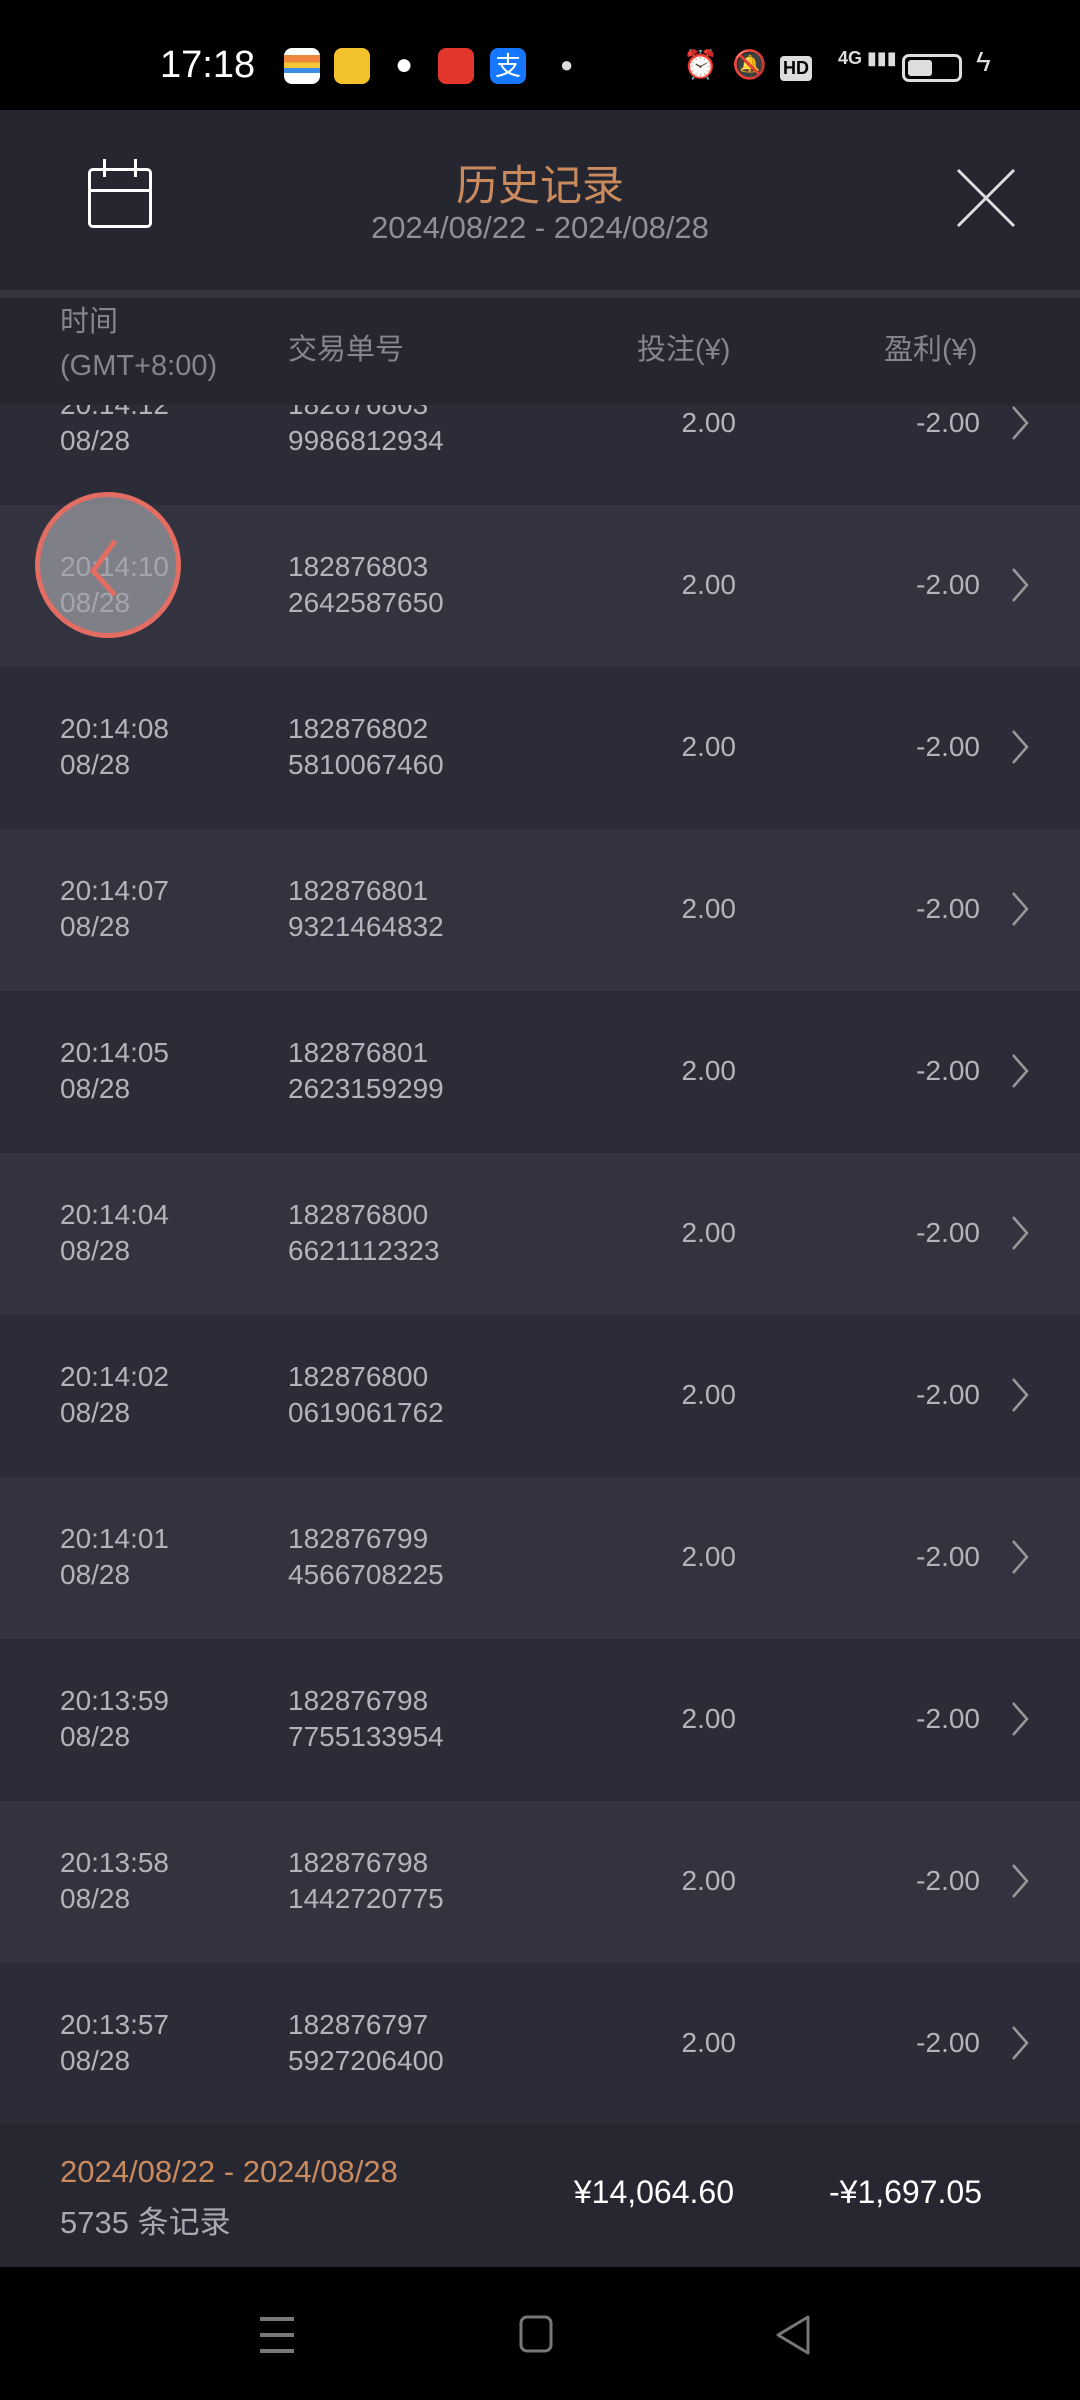 Image resolution: width=1080 pixels, height=2400 pixels. What do you see at coordinates (278, 2335) in the screenshot?
I see `menu-icon` at bounding box center [278, 2335].